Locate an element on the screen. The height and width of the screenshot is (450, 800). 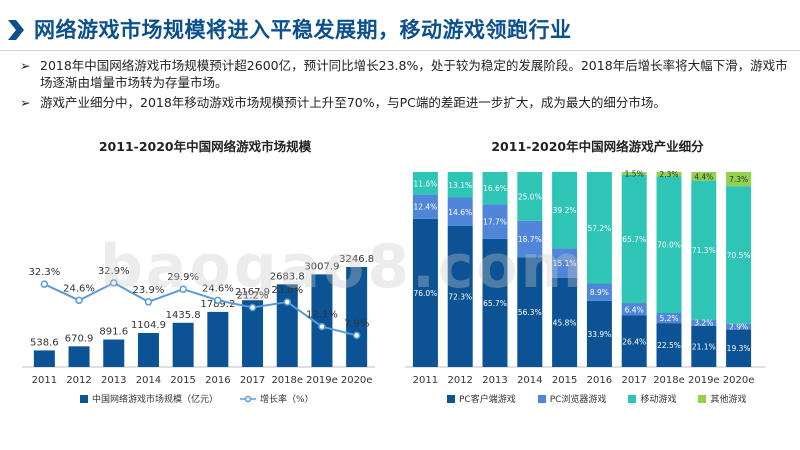
segment-value-label: 22.5% is located at coordinates (669, 345).